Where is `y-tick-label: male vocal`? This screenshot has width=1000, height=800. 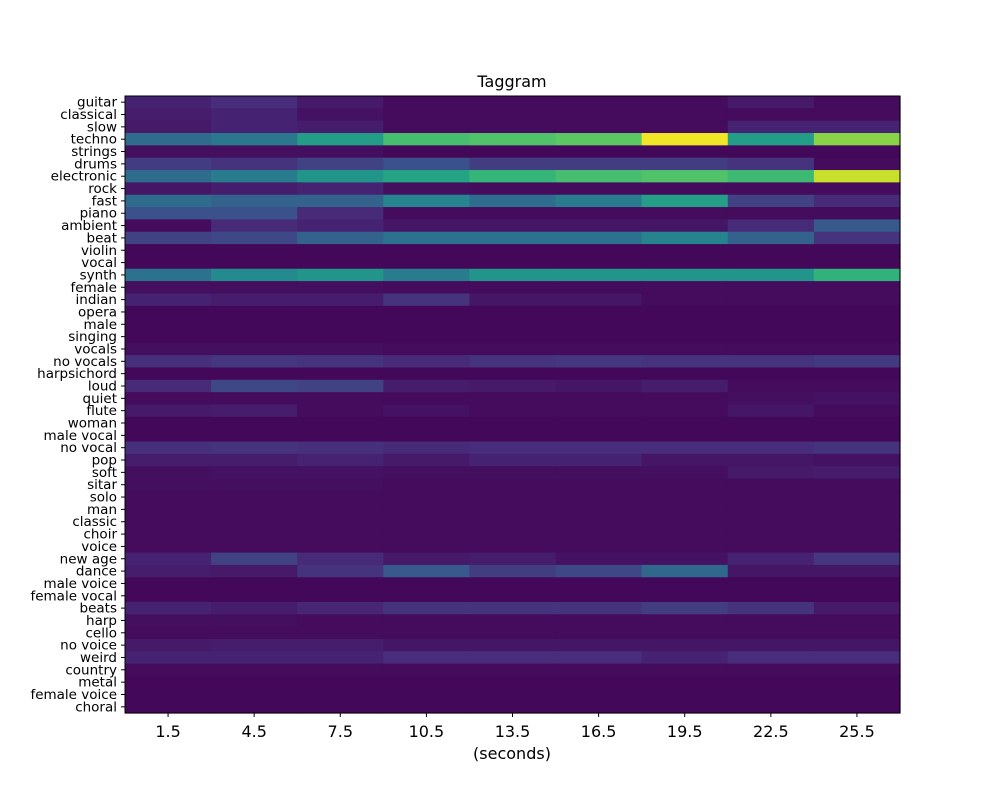 y-tick-label: male vocal is located at coordinates (80, 436).